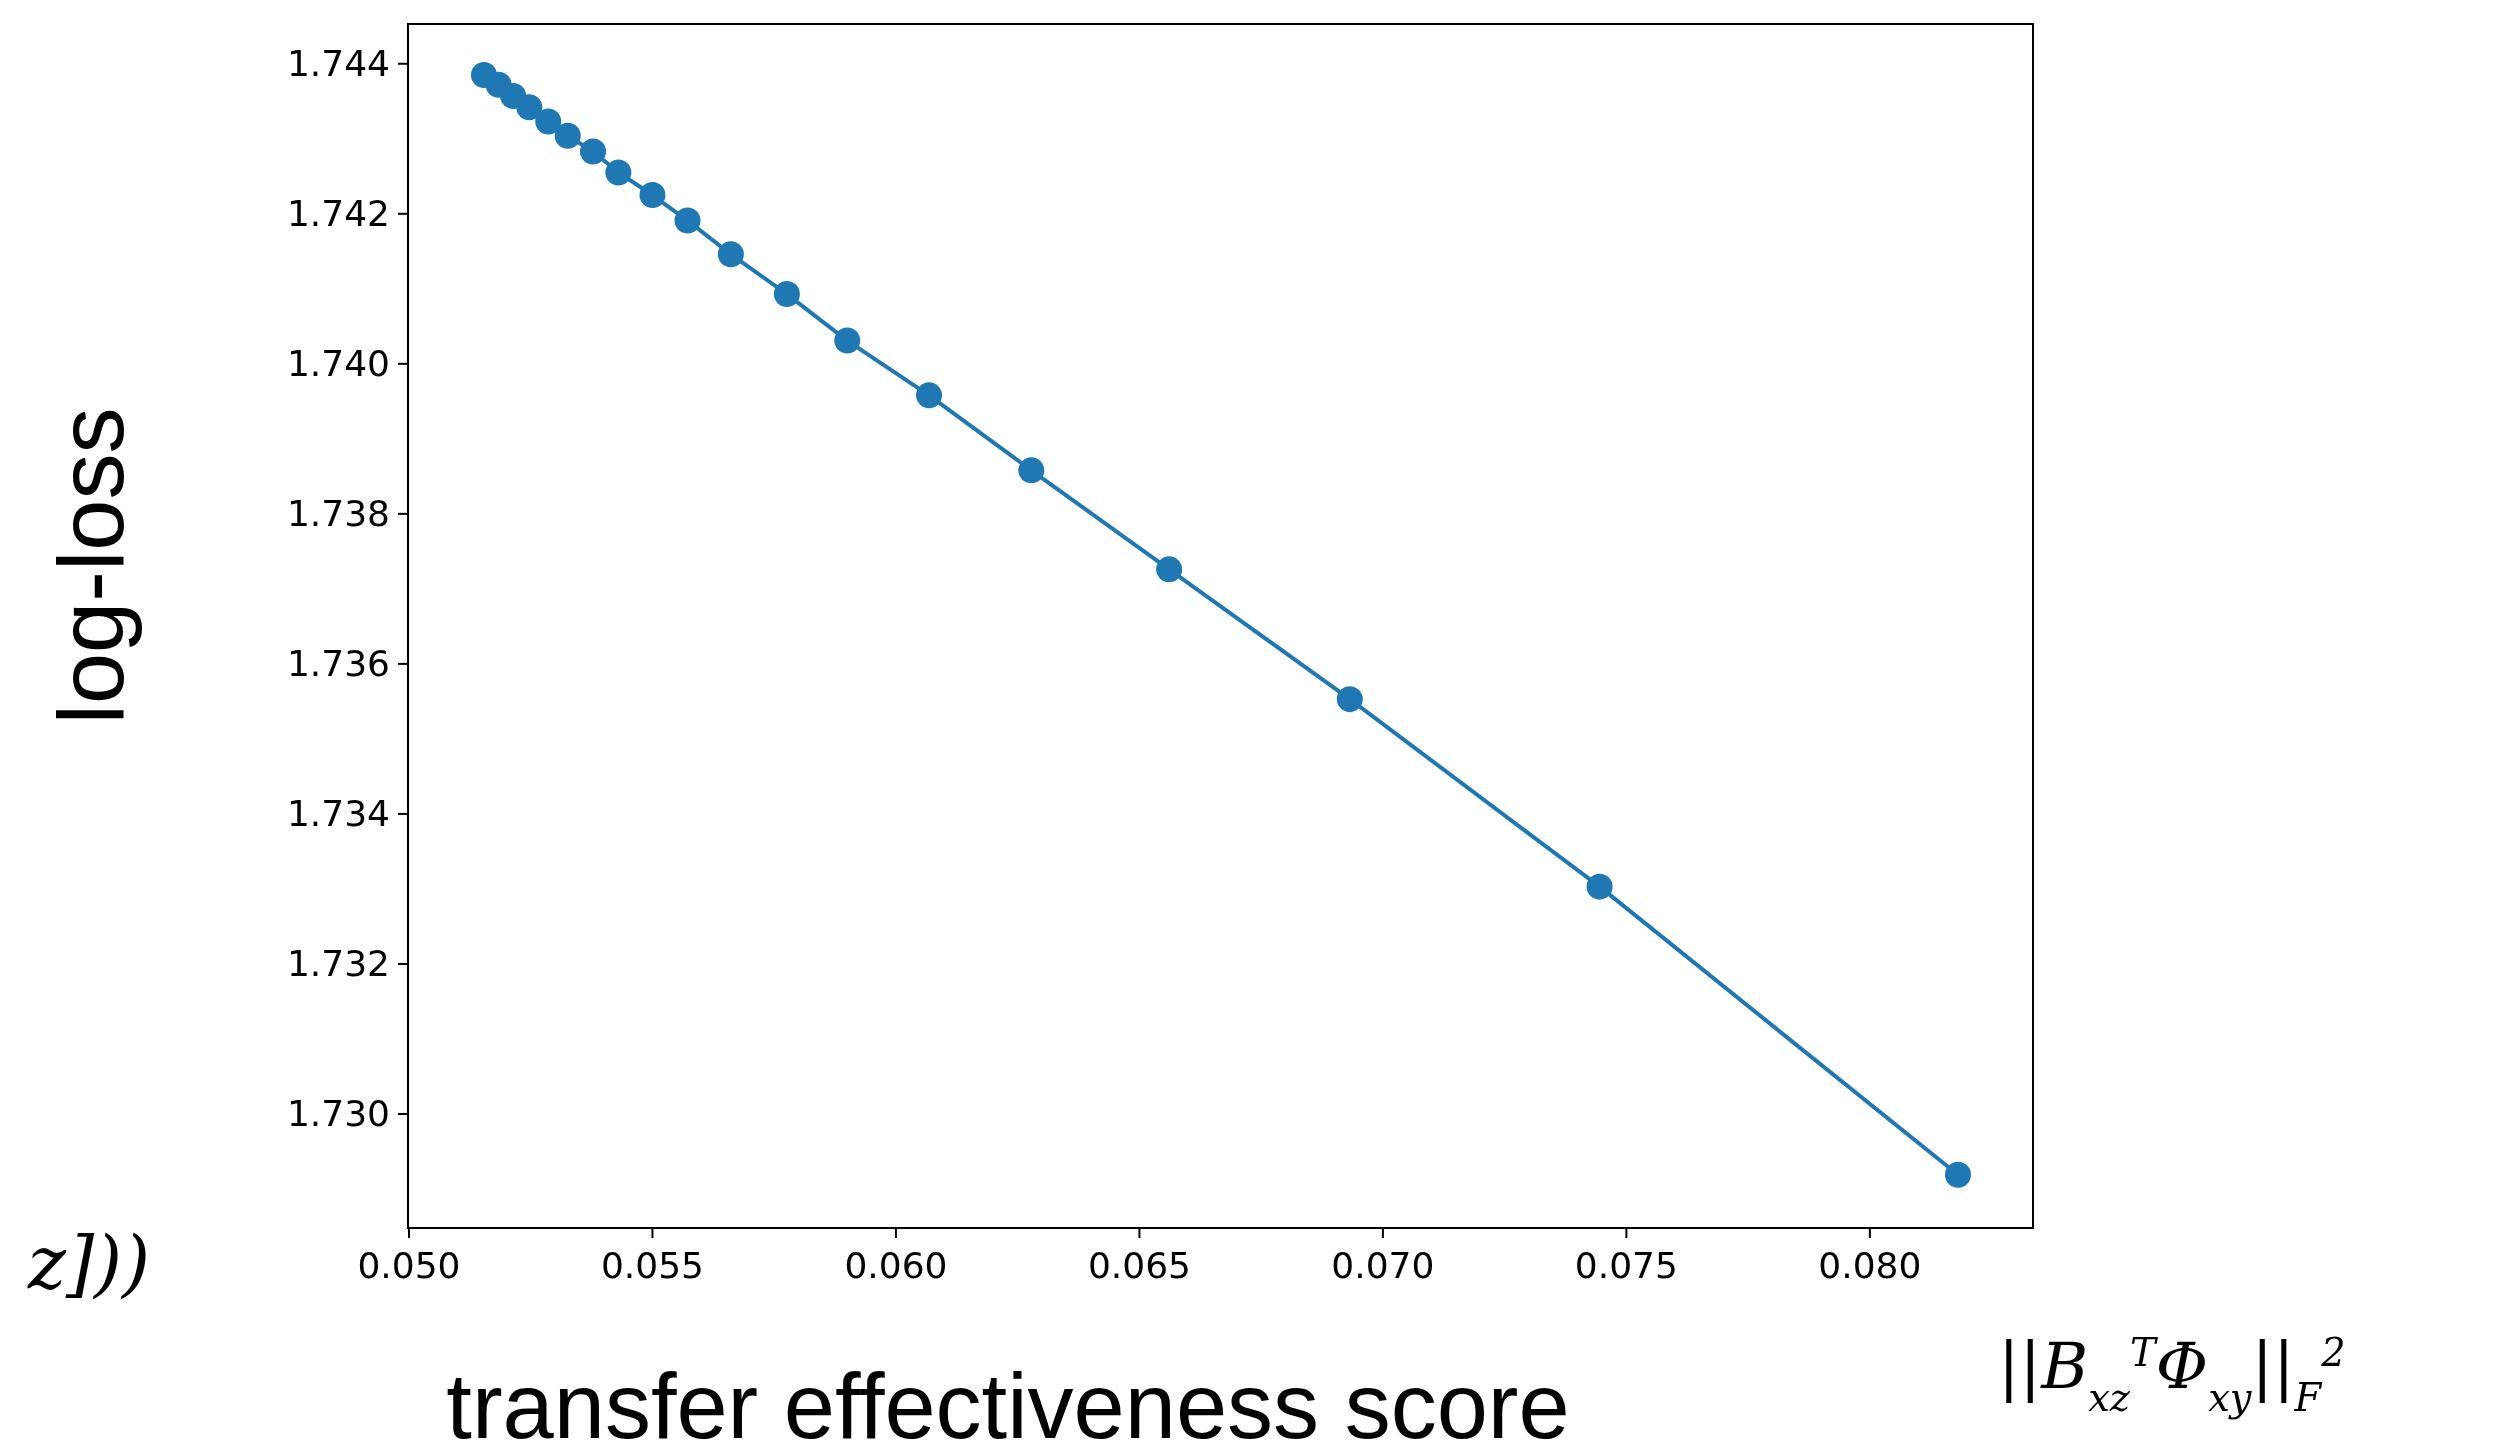 Image resolution: width=2510 pixels, height=1449 pixels. What do you see at coordinates (89, 1263) in the screenshot?
I see `text: z]))` at bounding box center [89, 1263].